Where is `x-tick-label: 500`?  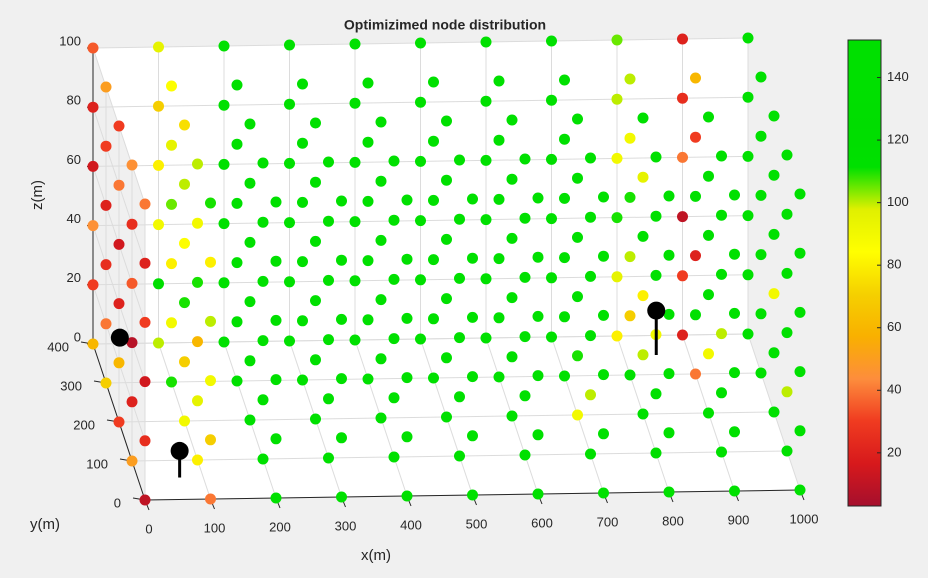
x-tick-label: 500 is located at coordinates (477, 523).